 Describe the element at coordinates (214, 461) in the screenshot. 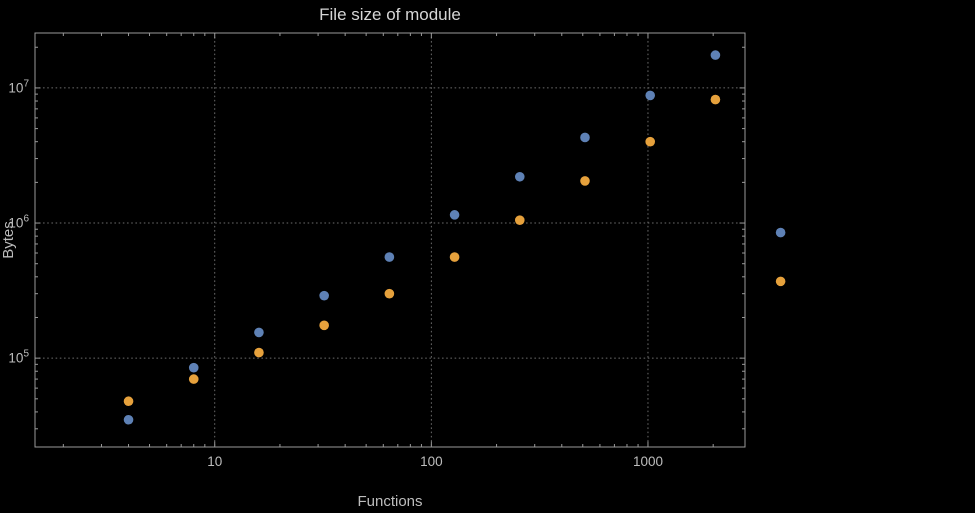

I see `x-tick-label: 10` at that location.